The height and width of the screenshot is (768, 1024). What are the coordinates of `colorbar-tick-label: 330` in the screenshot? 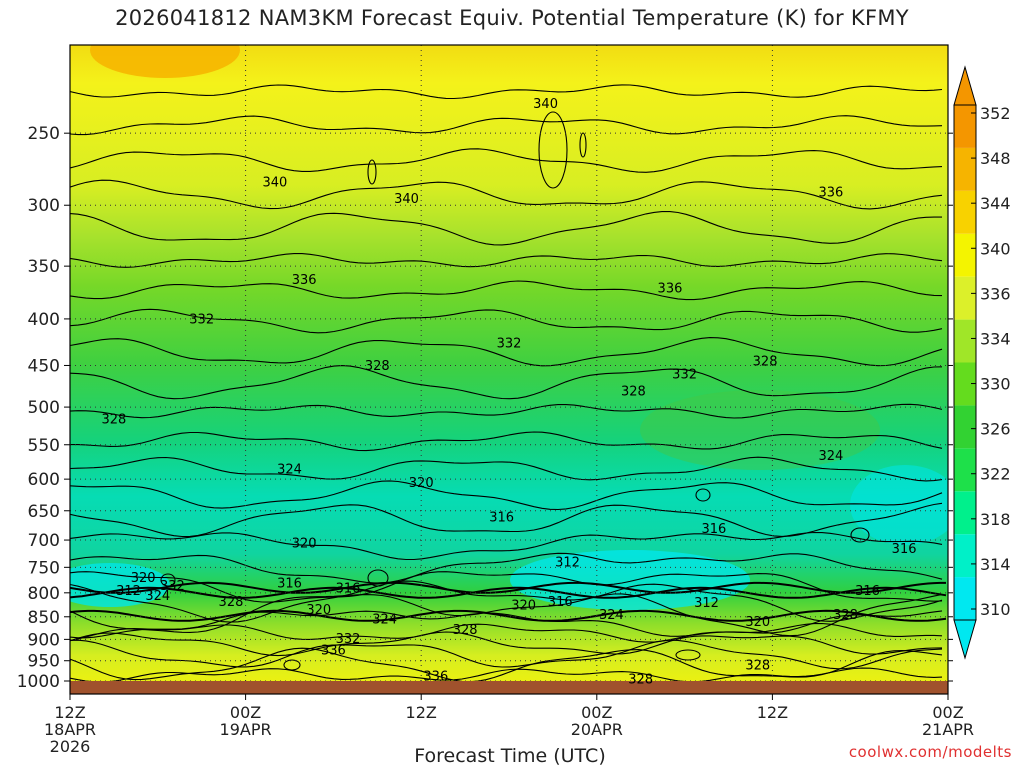 It's located at (995, 384).